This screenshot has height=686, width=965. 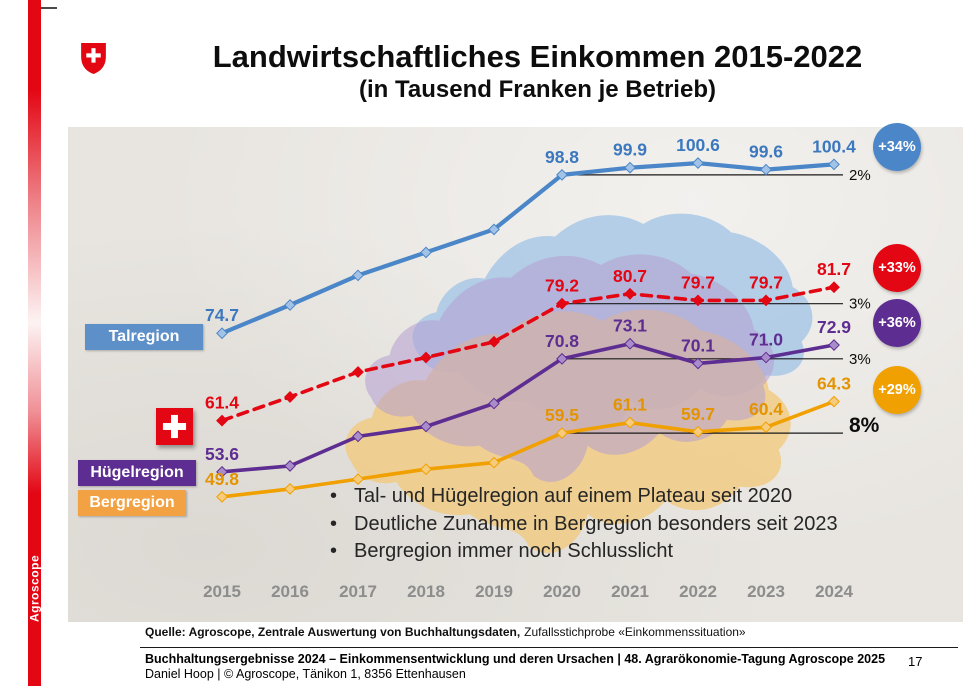 I want to click on data-point-marker-bergregion-2017, so click(x=358, y=479).